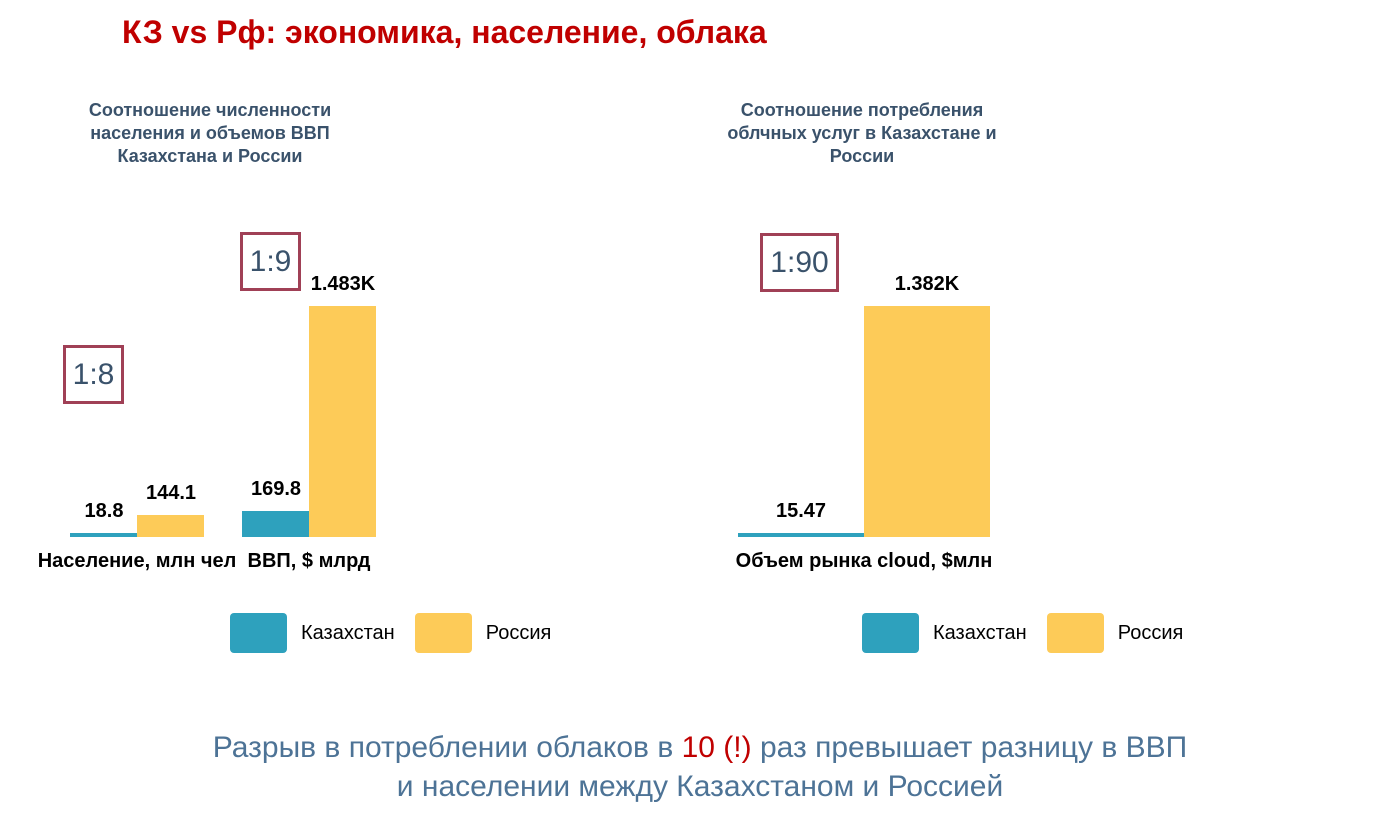  Describe the element at coordinates (700, 786) in the screenshot. I see `conclusion-line2: и населении между Казахстаном и Россией` at that location.